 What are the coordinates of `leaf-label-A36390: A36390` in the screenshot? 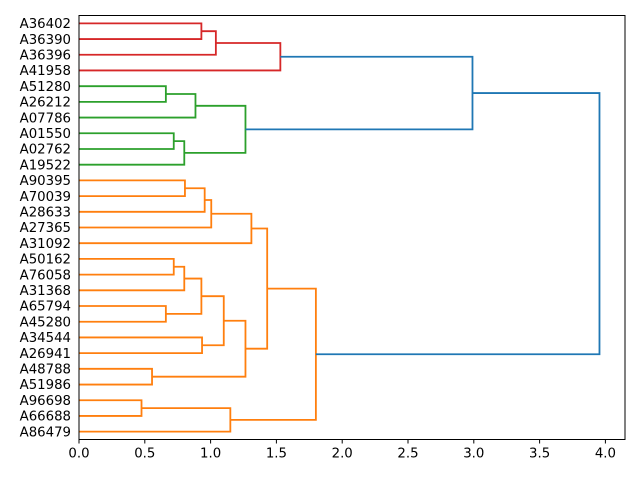 It's located at (45, 40).